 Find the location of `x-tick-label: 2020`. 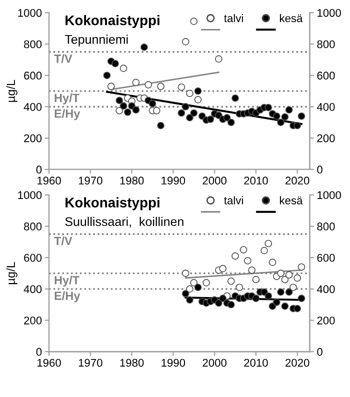

x-tick-label: 2020 is located at coordinates (298, 362).